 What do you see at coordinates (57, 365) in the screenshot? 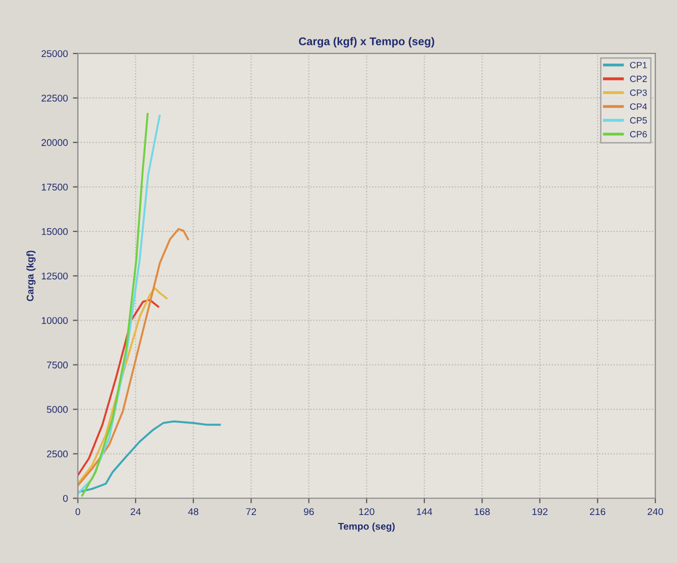
I see `y-tick-label: 7500` at bounding box center [57, 365].